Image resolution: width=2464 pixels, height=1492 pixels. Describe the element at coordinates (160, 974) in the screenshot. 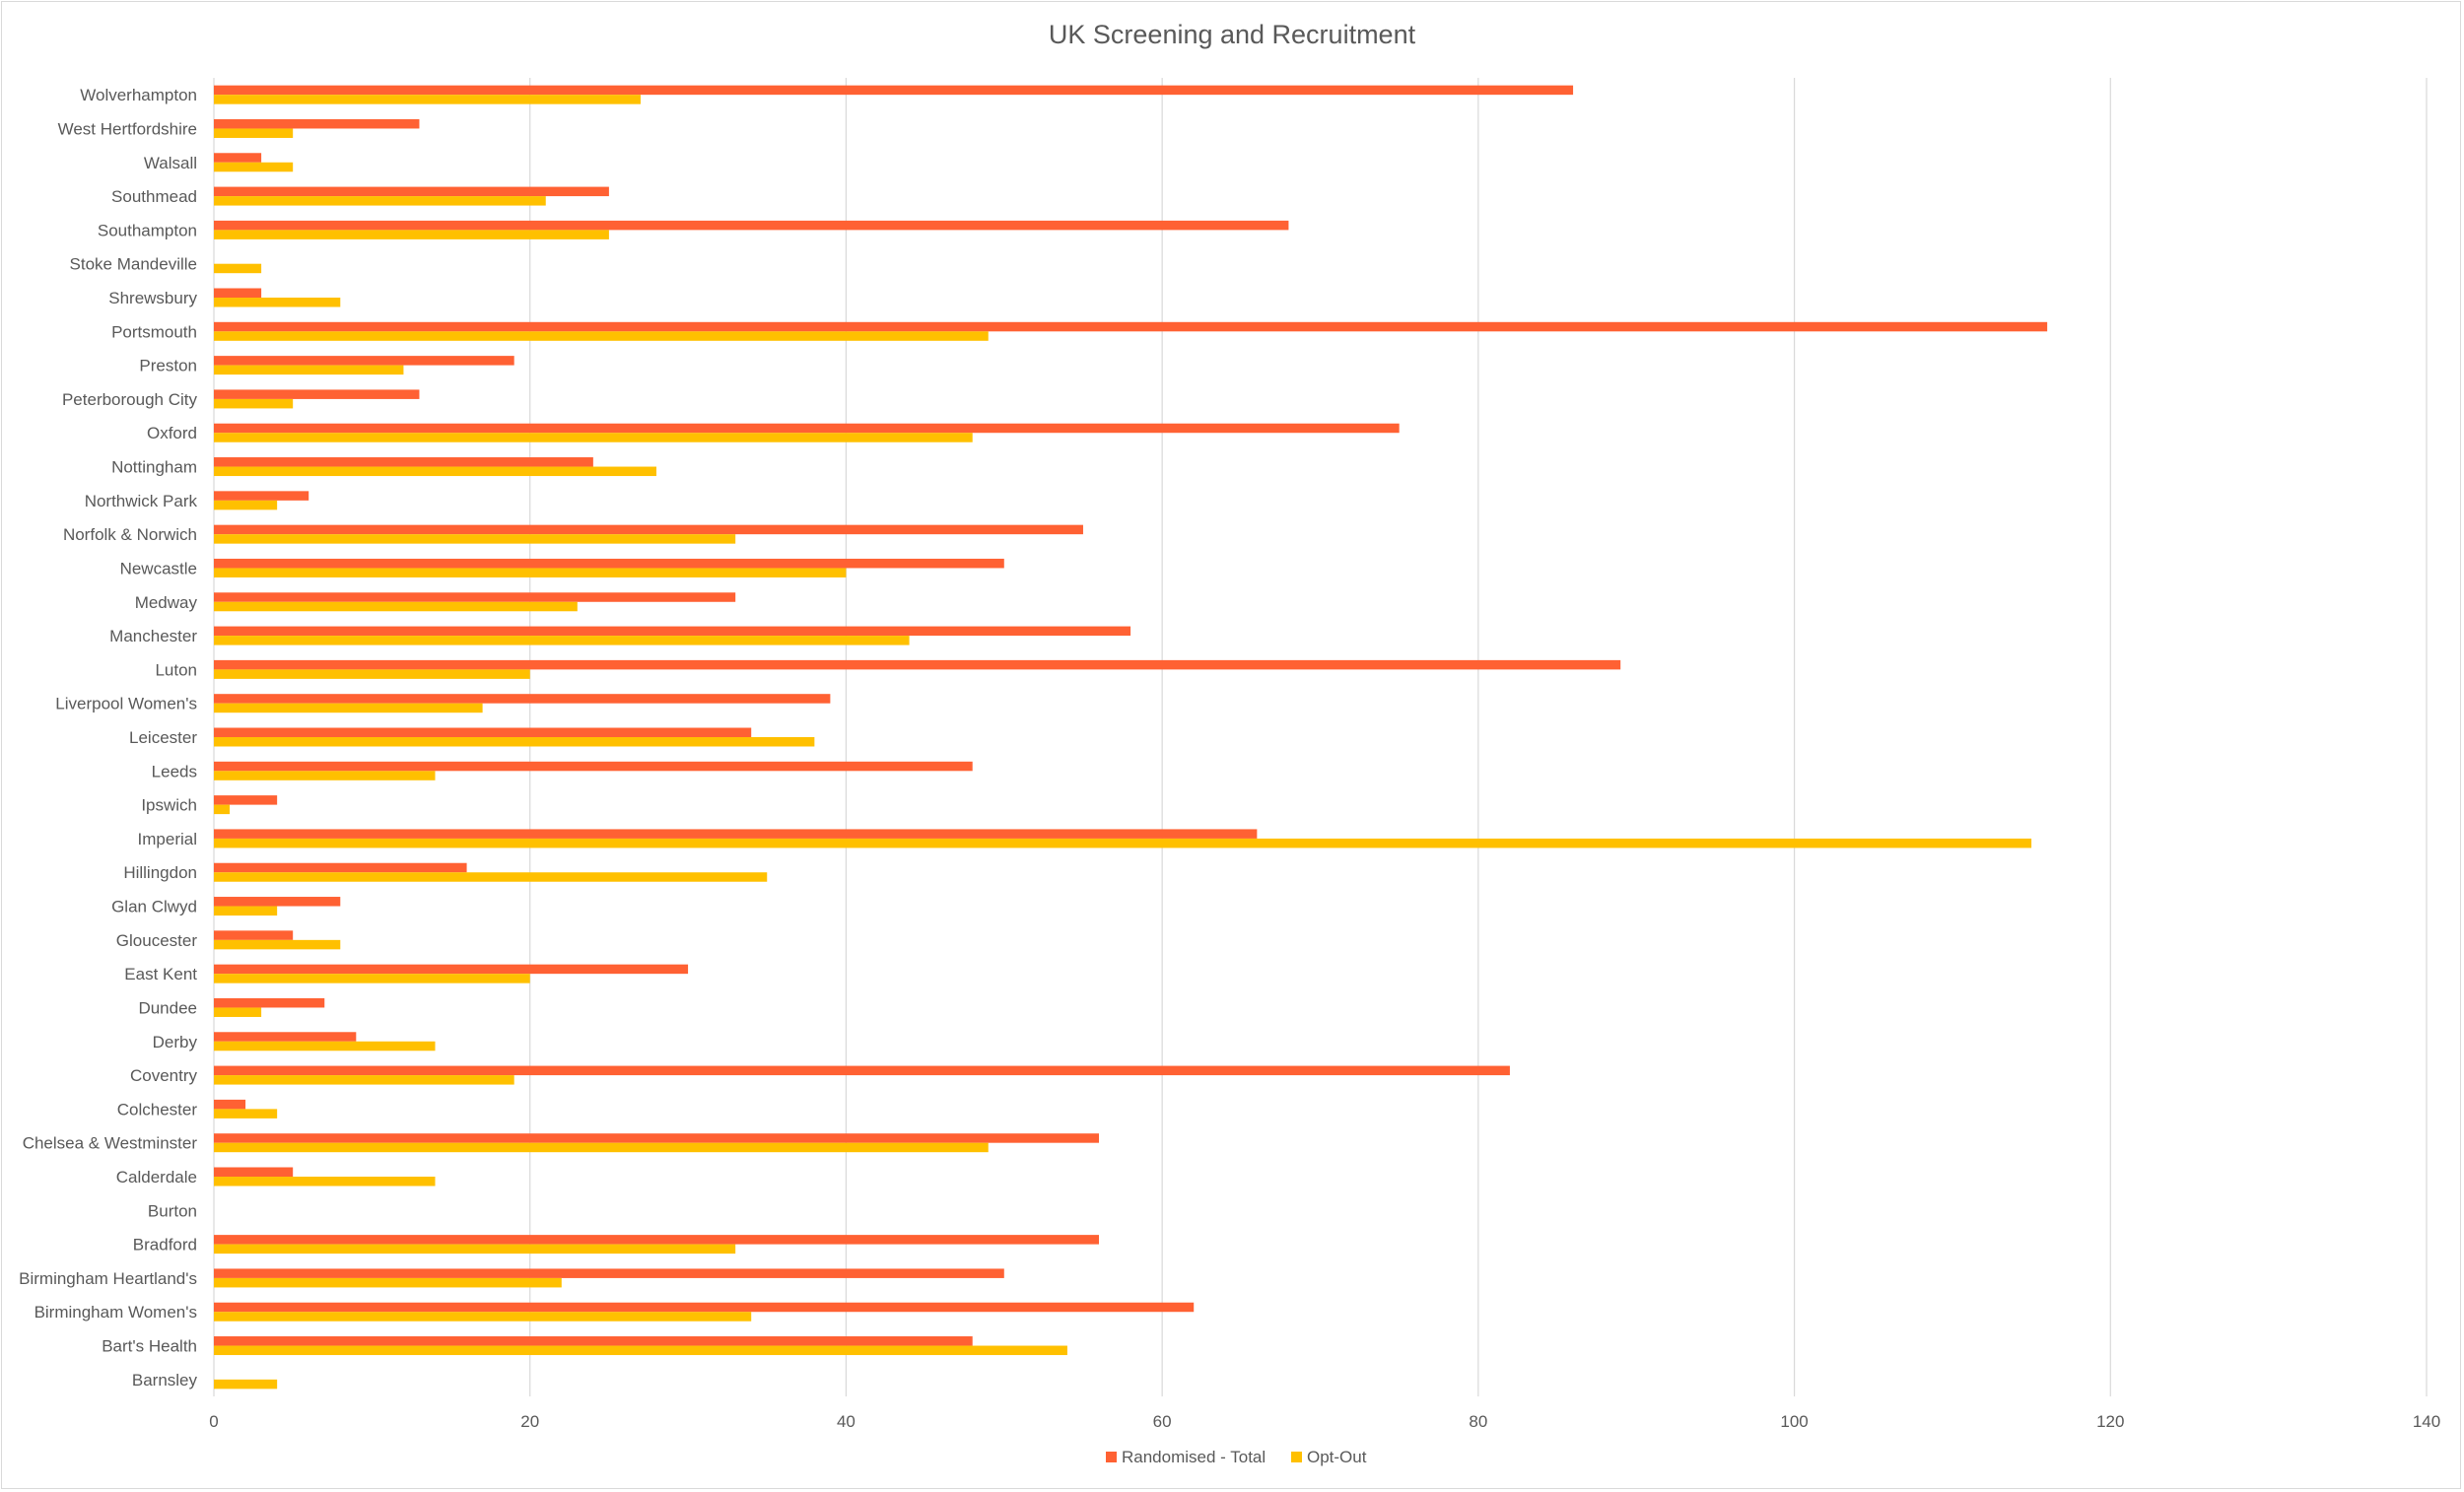

I see `category-label: East Kent` at that location.